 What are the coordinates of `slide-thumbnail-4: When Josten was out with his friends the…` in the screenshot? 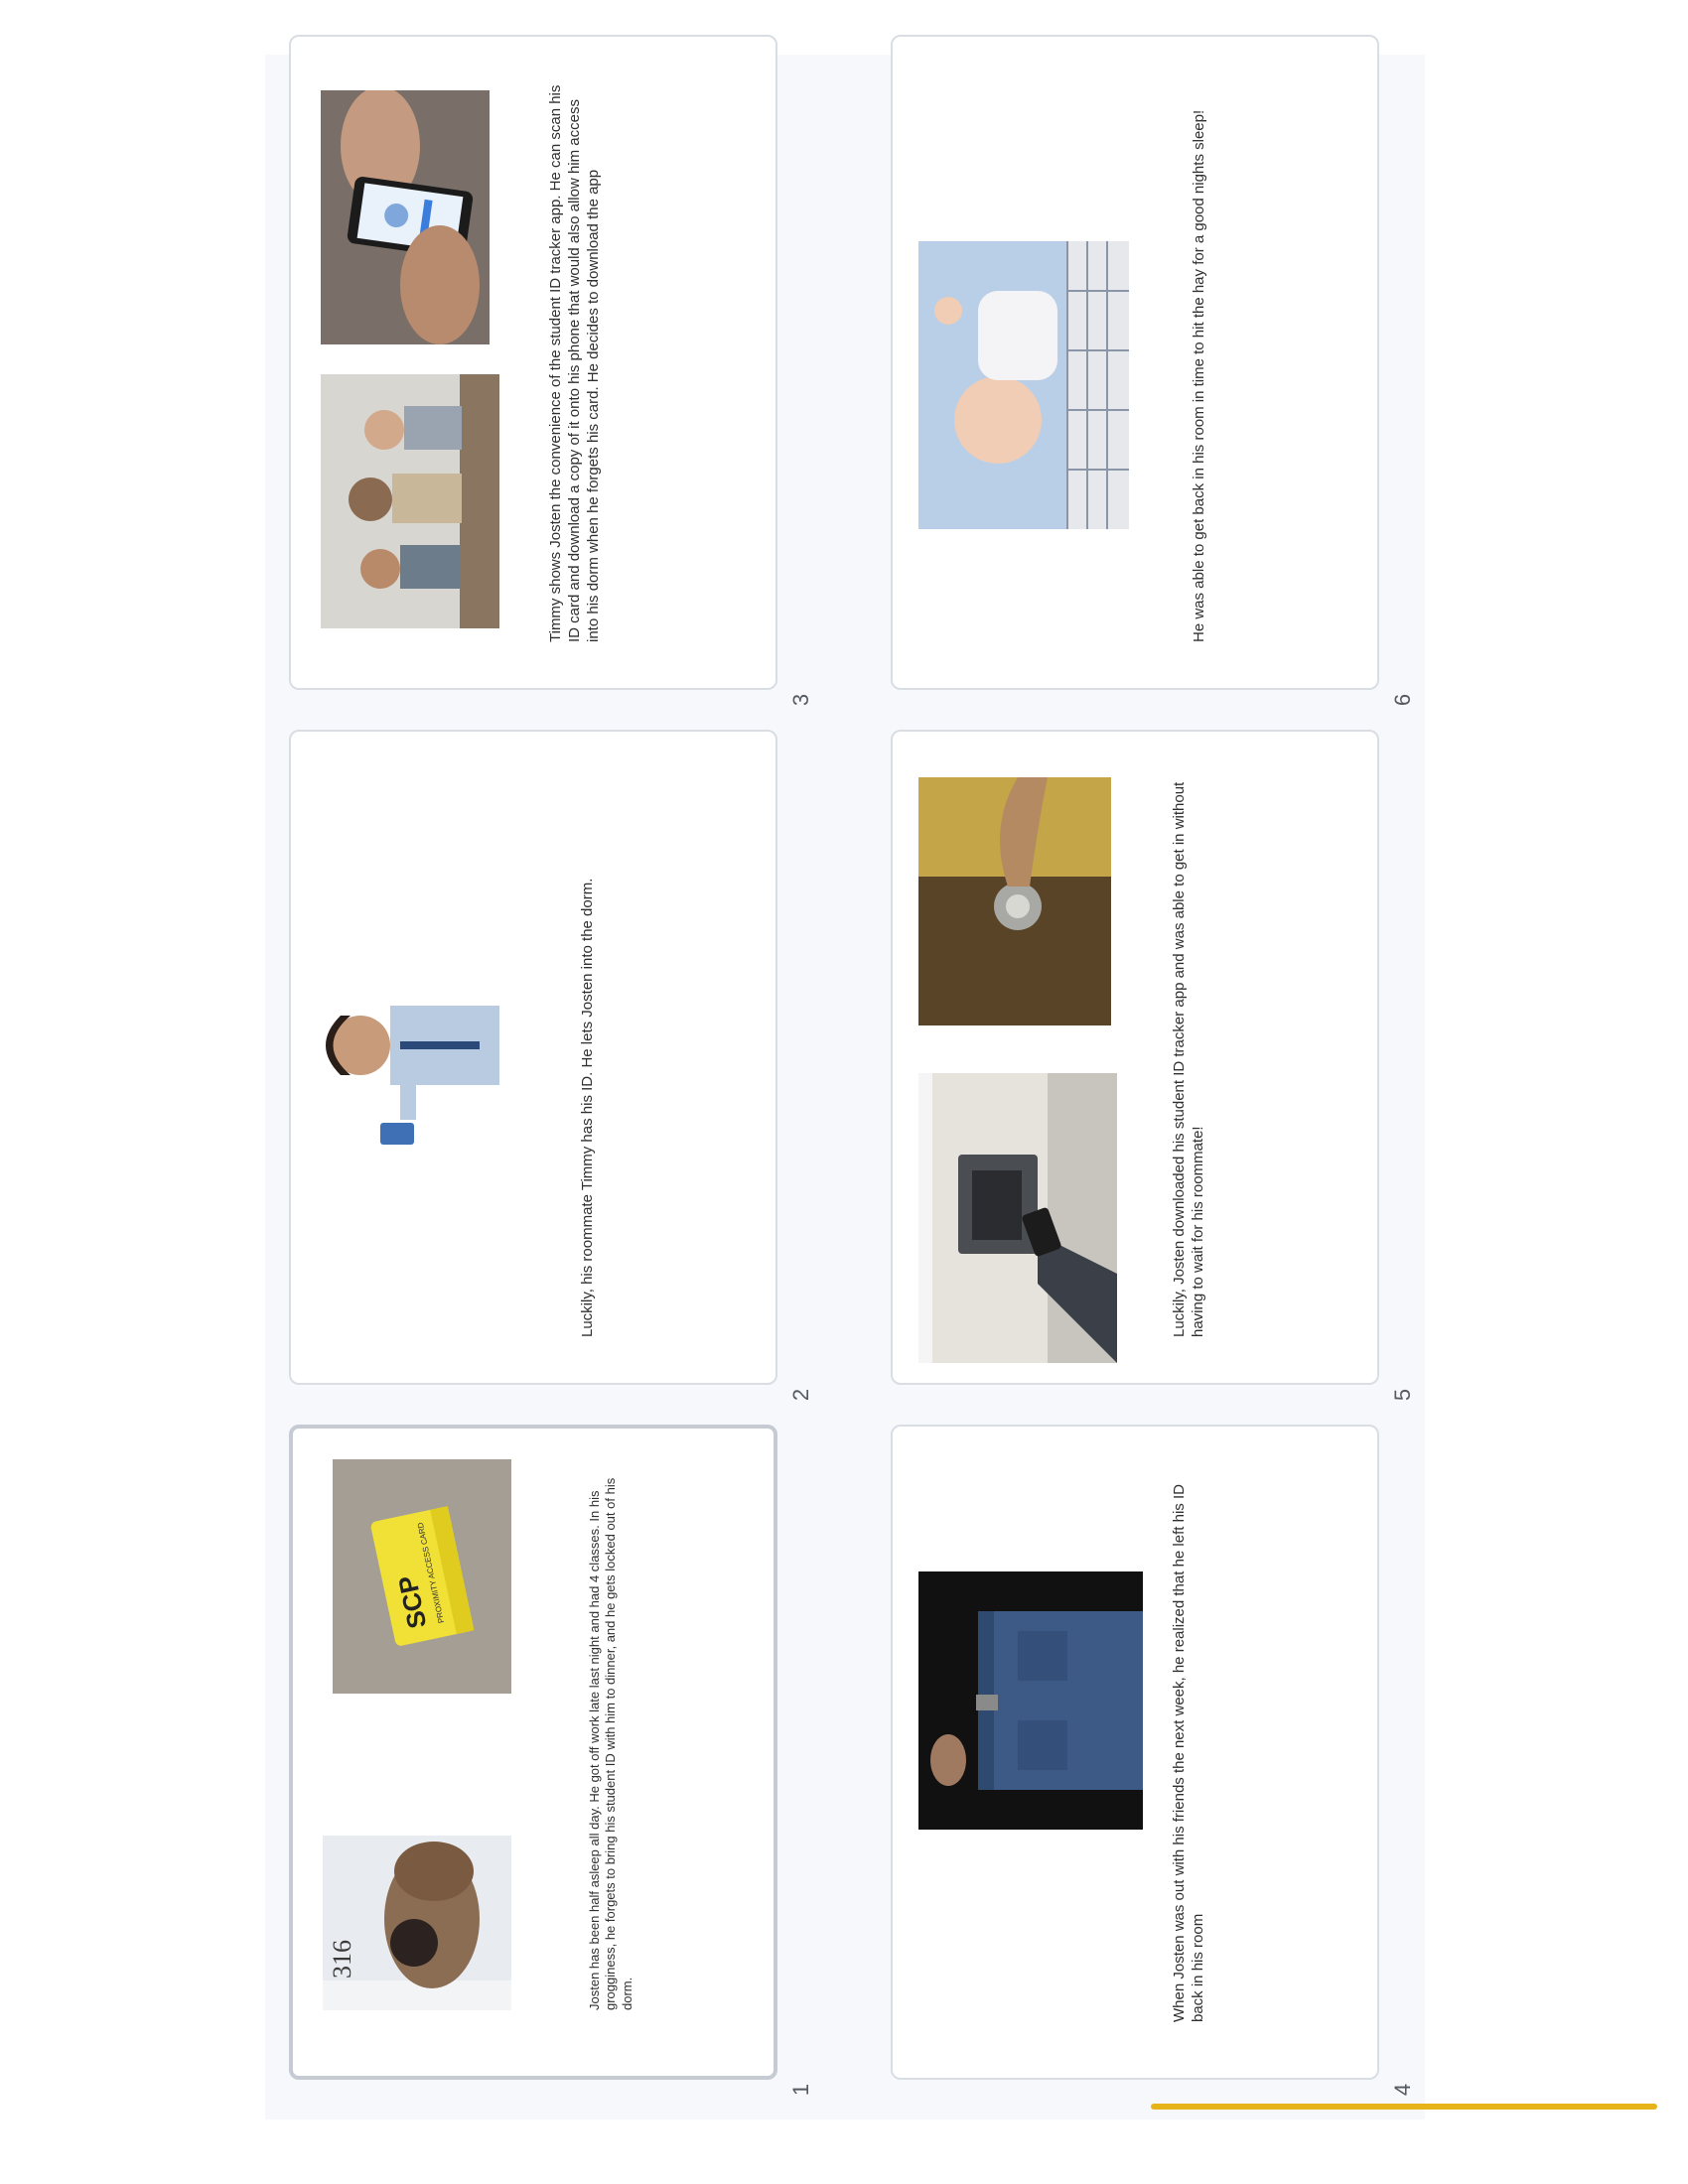 It's located at (1135, 1752).